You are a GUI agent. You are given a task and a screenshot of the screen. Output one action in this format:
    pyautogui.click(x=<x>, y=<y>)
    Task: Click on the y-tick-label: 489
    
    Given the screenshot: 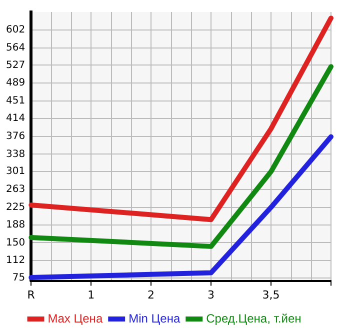 What is the action you would take?
    pyautogui.click(x=16, y=83)
    